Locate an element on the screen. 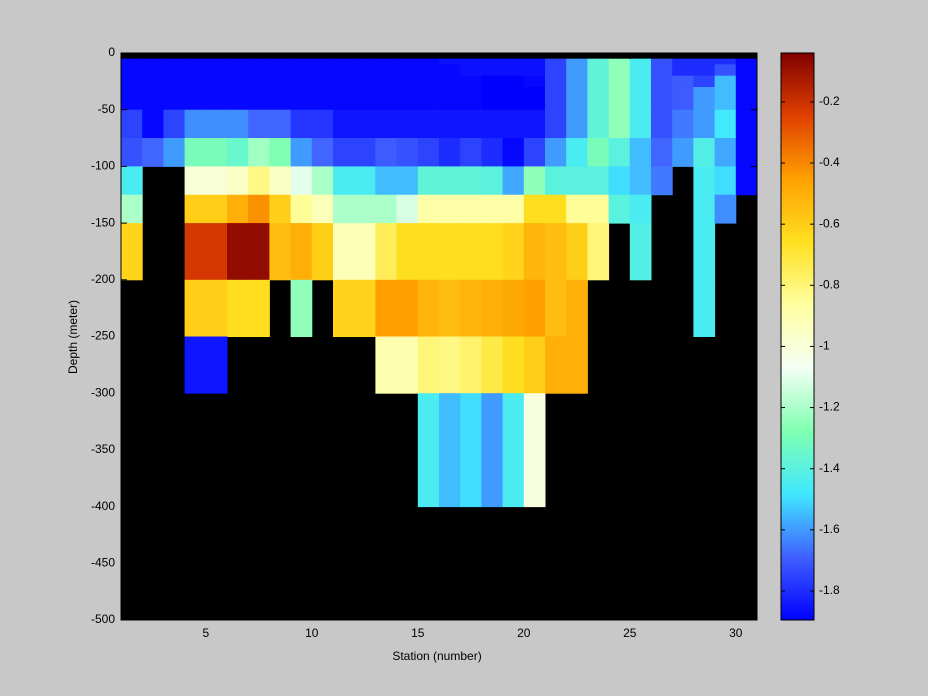 The width and height of the screenshot is (928, 696). y-tick-label: -150 is located at coordinates (103, 222).